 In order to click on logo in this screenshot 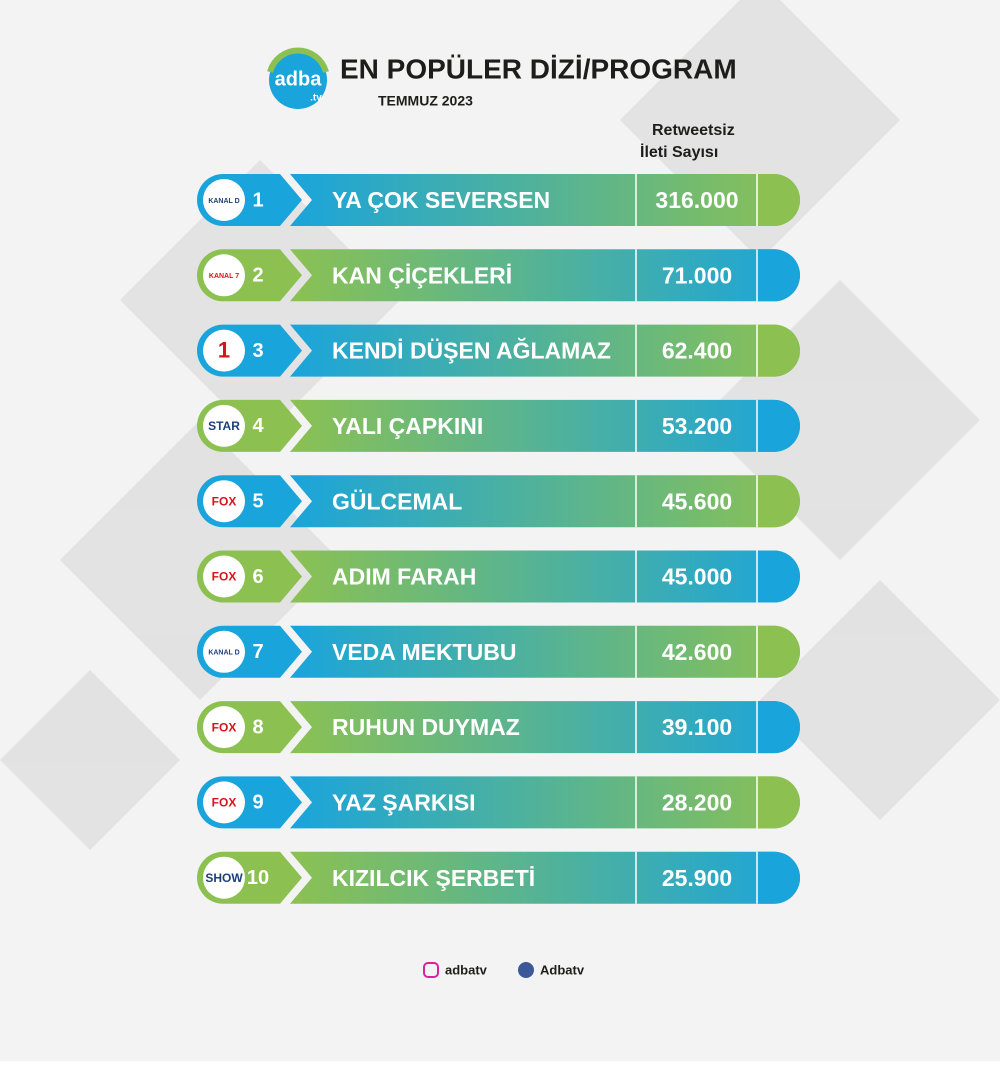, I will do `click(298, 80)`.